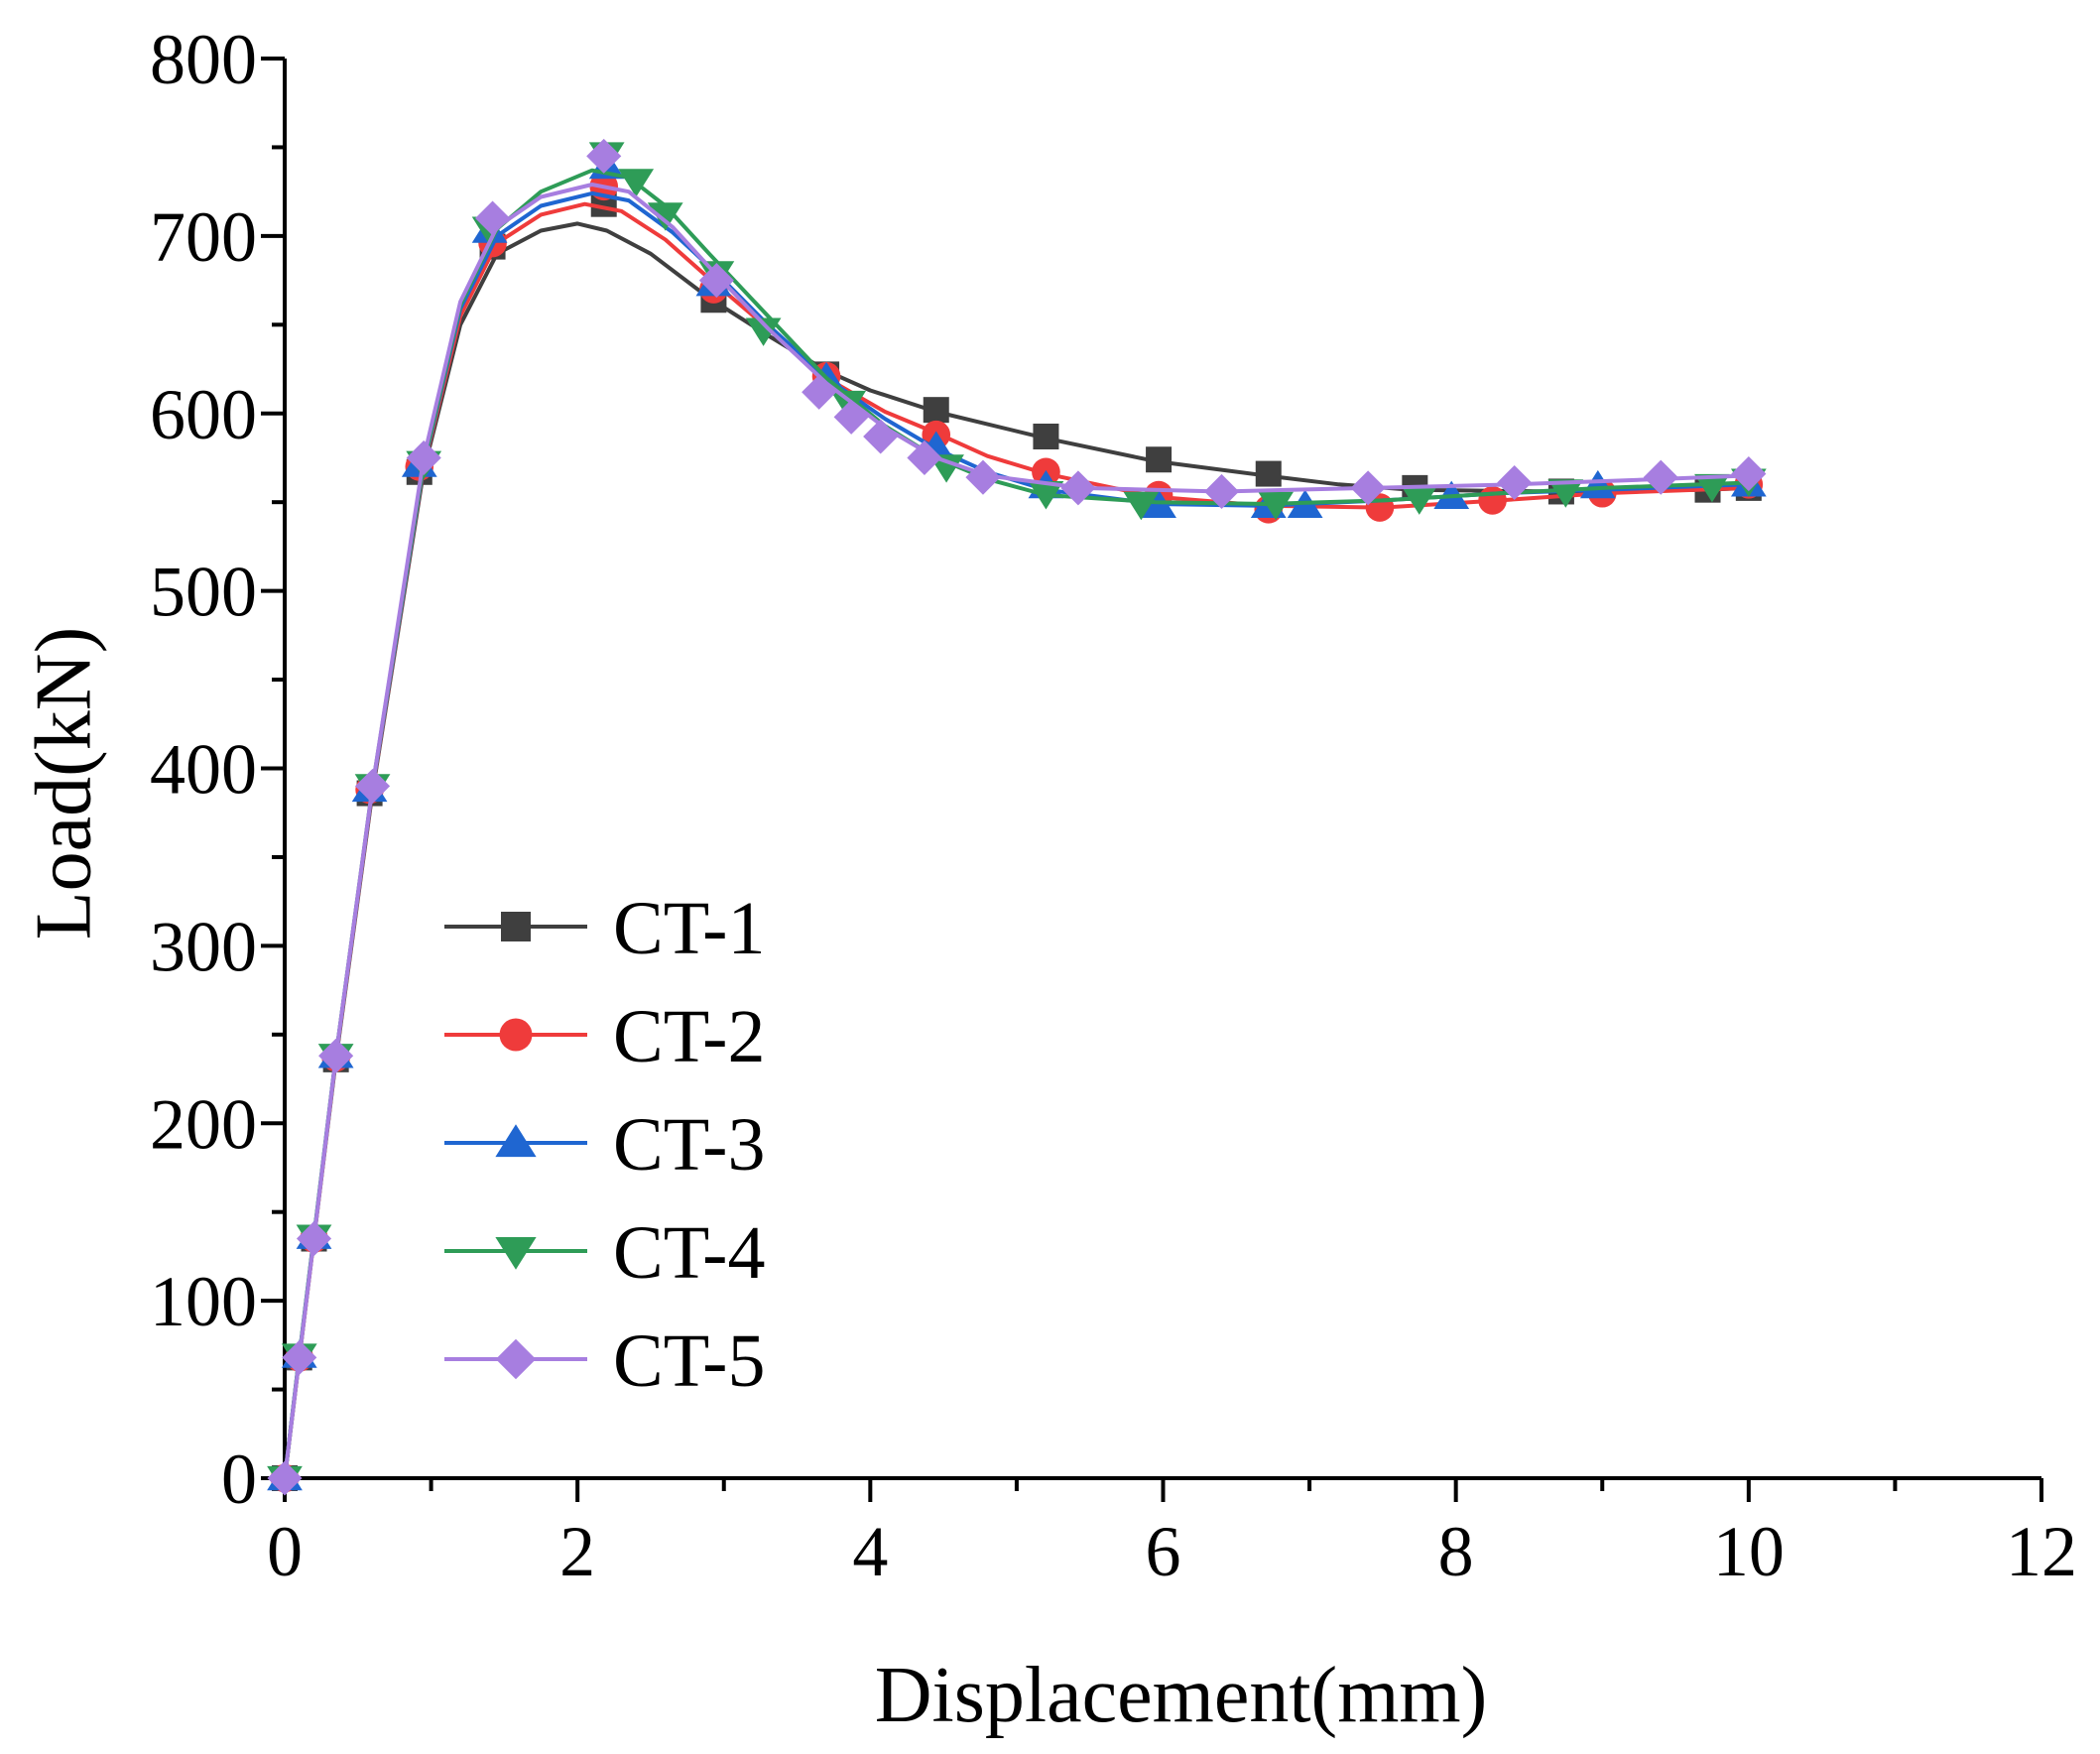 This screenshot has height=1754, width=2100. What do you see at coordinates (203, 1124) in the screenshot?
I see `y-tick-label: 200` at bounding box center [203, 1124].